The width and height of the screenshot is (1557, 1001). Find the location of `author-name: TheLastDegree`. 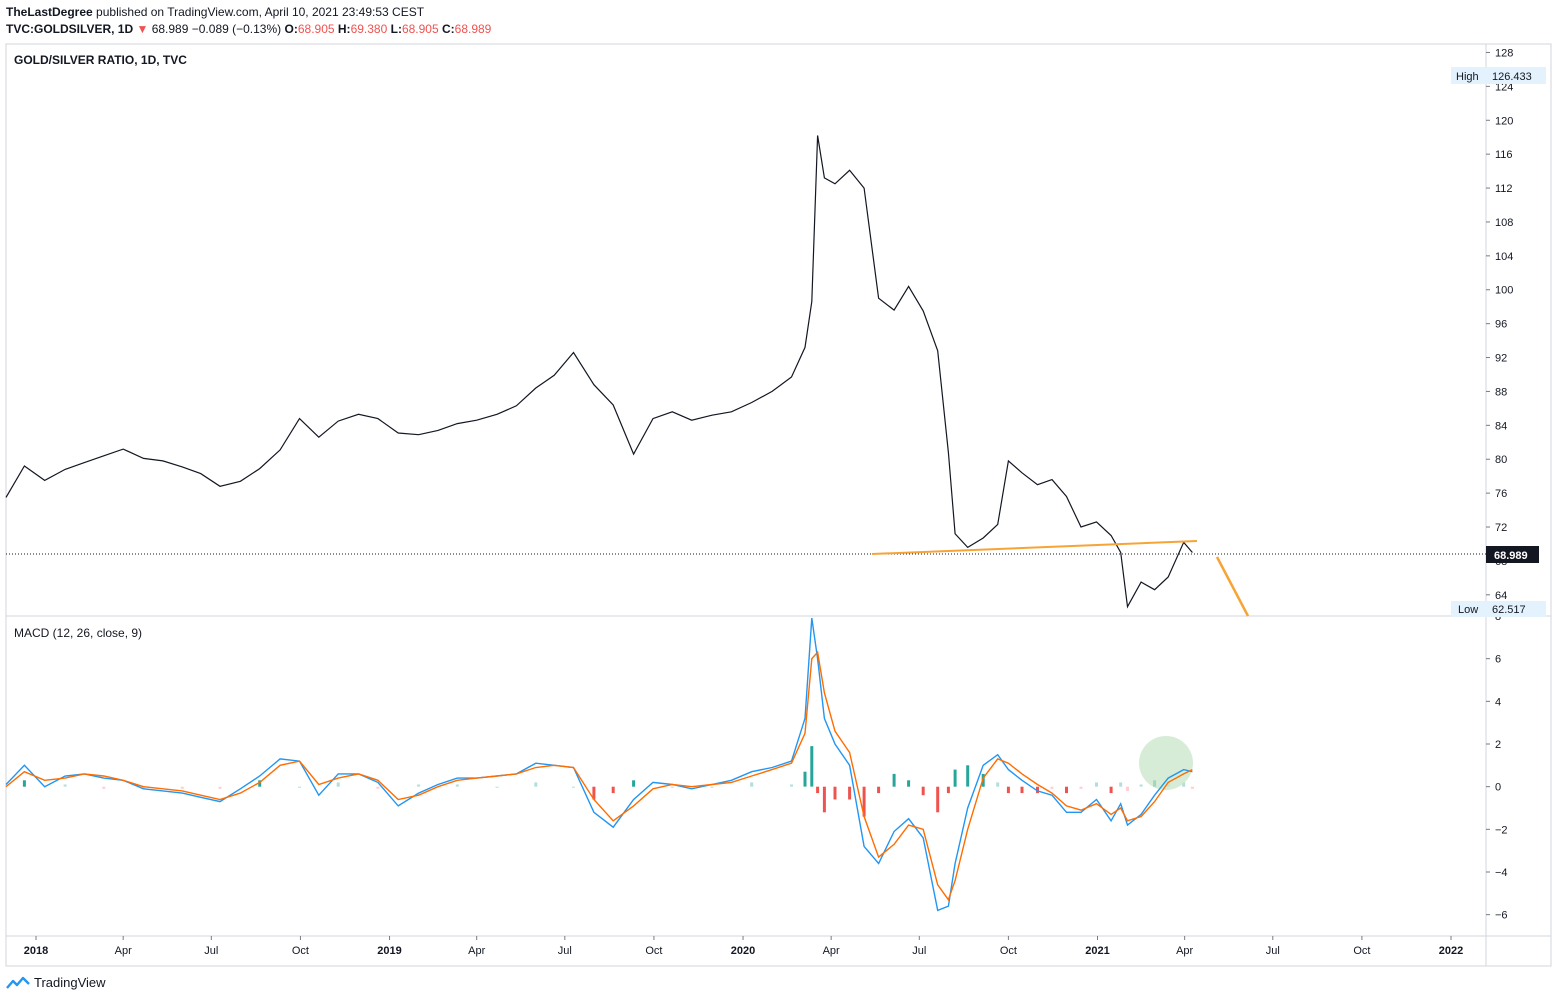

author-name: TheLastDegree is located at coordinates (49, 12).